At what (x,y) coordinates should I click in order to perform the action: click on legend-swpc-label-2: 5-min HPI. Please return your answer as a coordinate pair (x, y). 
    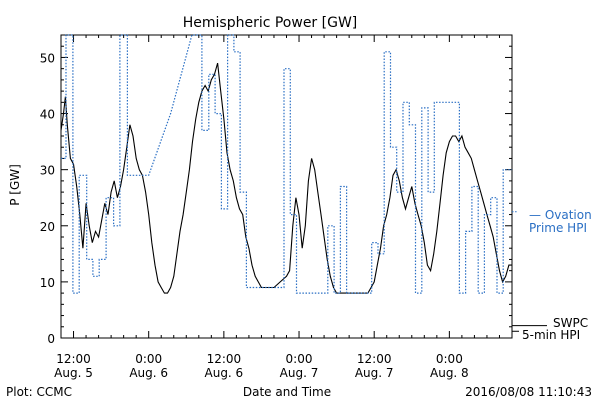
    Looking at the image, I should click on (551, 335).